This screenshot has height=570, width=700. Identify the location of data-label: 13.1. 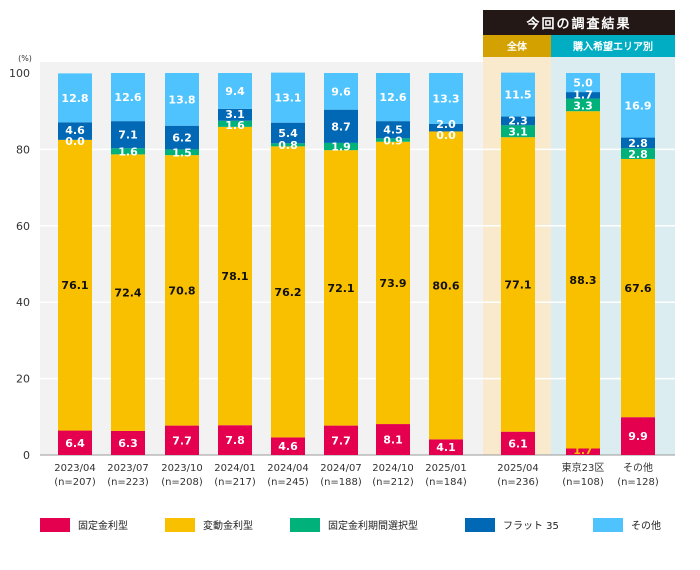
(287, 98).